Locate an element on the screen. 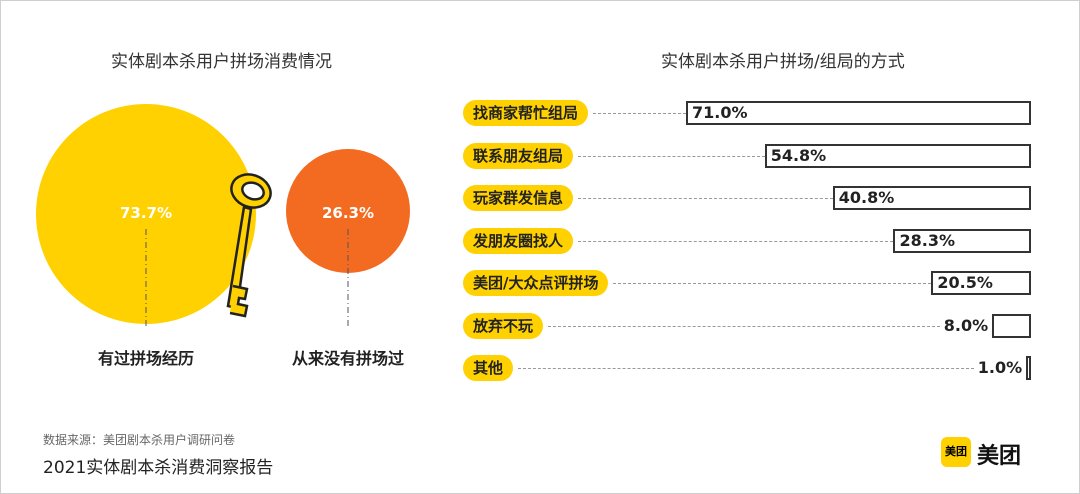 This screenshot has width=1080, height=494. slice-name-0: 有过拼场经历 is located at coordinates (146, 358).